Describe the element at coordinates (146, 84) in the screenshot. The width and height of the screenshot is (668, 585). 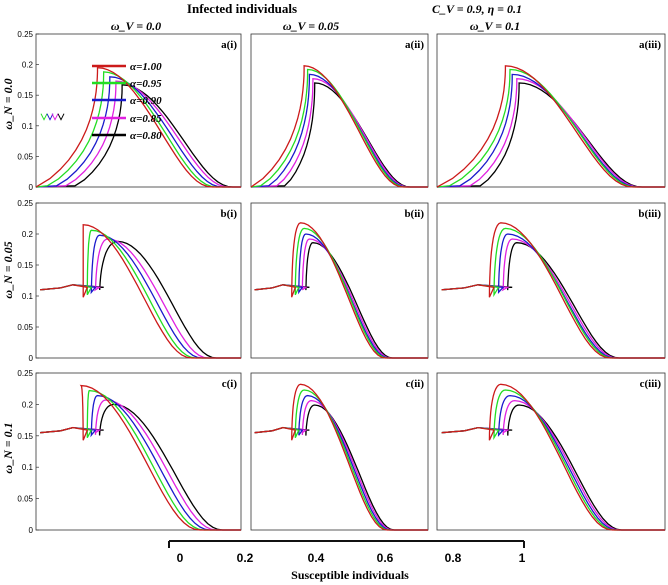
I see `legend-label-1: α=0.95` at that location.